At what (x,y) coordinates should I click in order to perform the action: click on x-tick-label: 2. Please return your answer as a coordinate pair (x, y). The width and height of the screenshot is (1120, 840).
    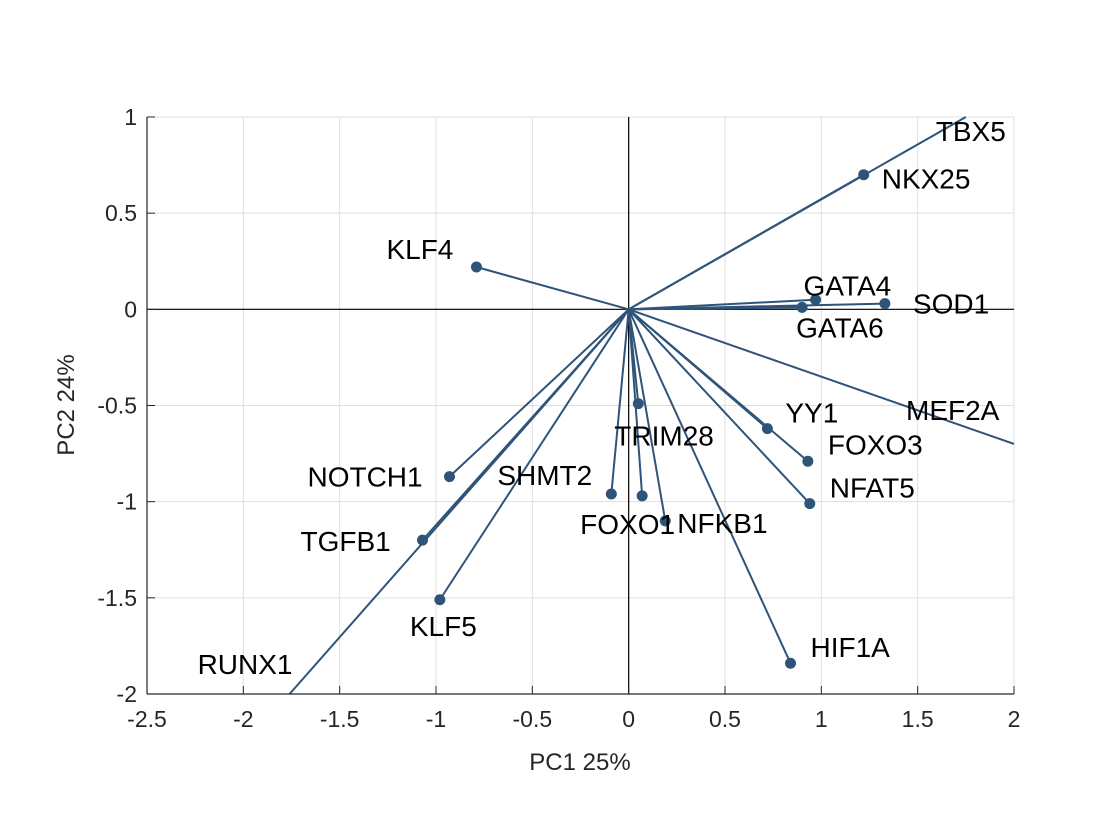
    Looking at the image, I should click on (1014, 719).